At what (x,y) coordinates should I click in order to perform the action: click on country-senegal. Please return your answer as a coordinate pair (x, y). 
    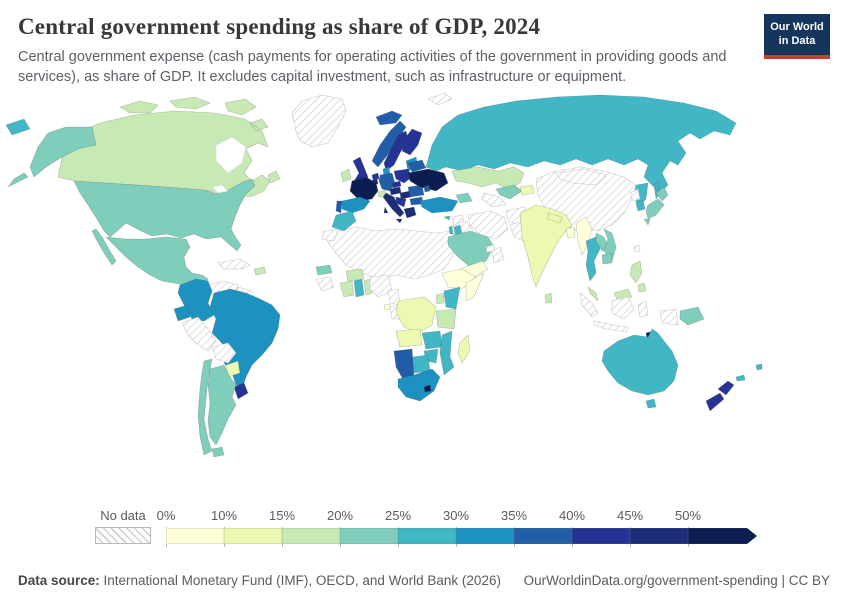
    Looking at the image, I should click on (324, 270).